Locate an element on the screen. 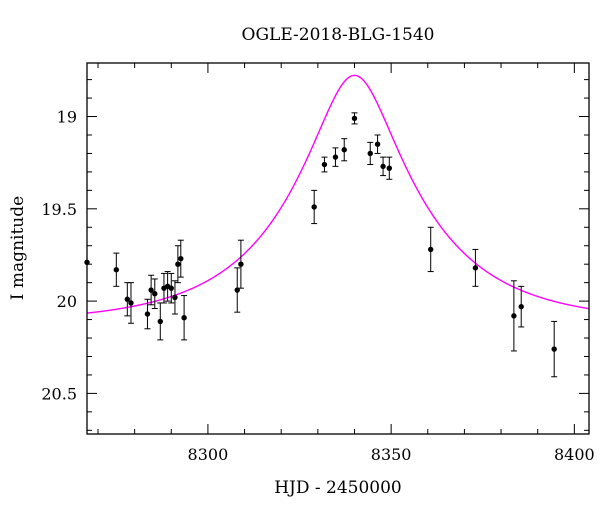 The image size is (600, 512). chart-title: OGLE-2018-BLG-1540 is located at coordinates (338, 35).